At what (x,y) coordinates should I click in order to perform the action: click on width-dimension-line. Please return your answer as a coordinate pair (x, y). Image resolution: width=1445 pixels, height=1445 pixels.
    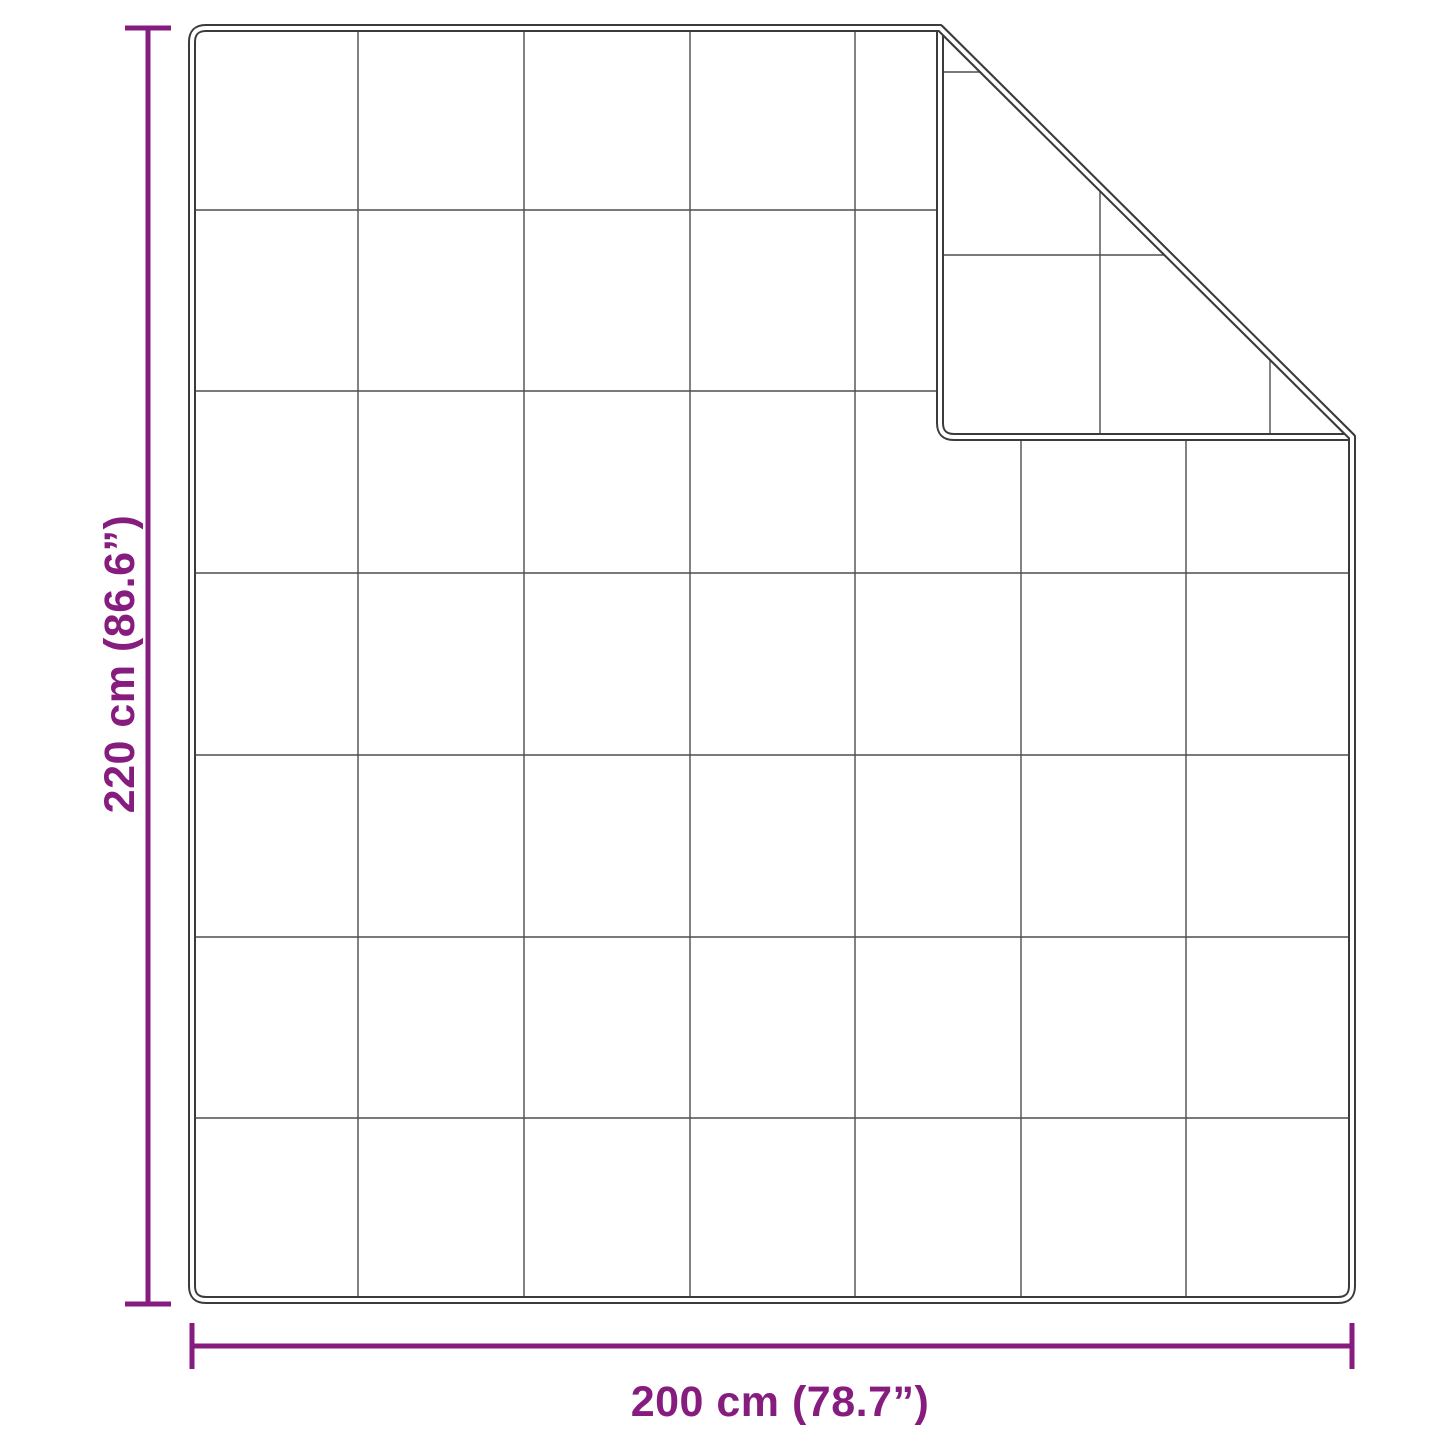
    Looking at the image, I should click on (772, 1346).